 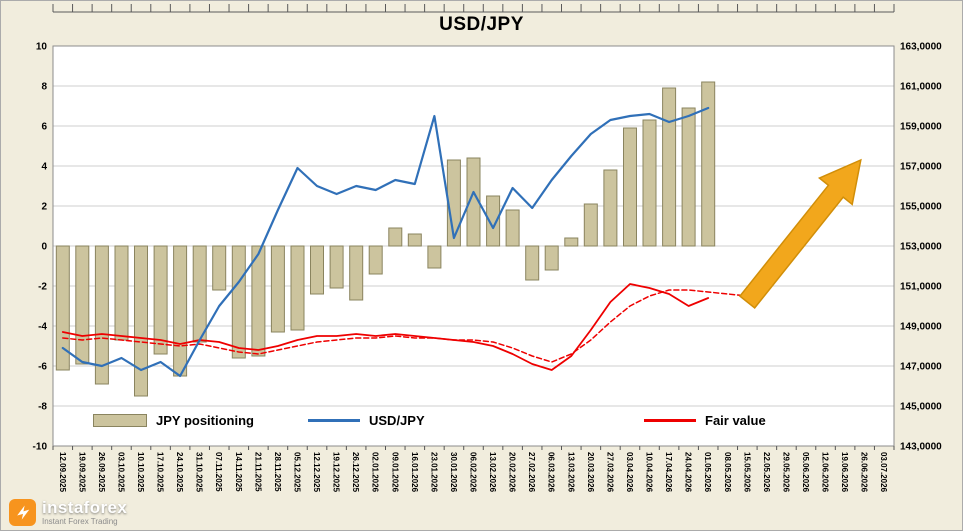 I want to click on svg-text: -10, so click(x=40, y=447).